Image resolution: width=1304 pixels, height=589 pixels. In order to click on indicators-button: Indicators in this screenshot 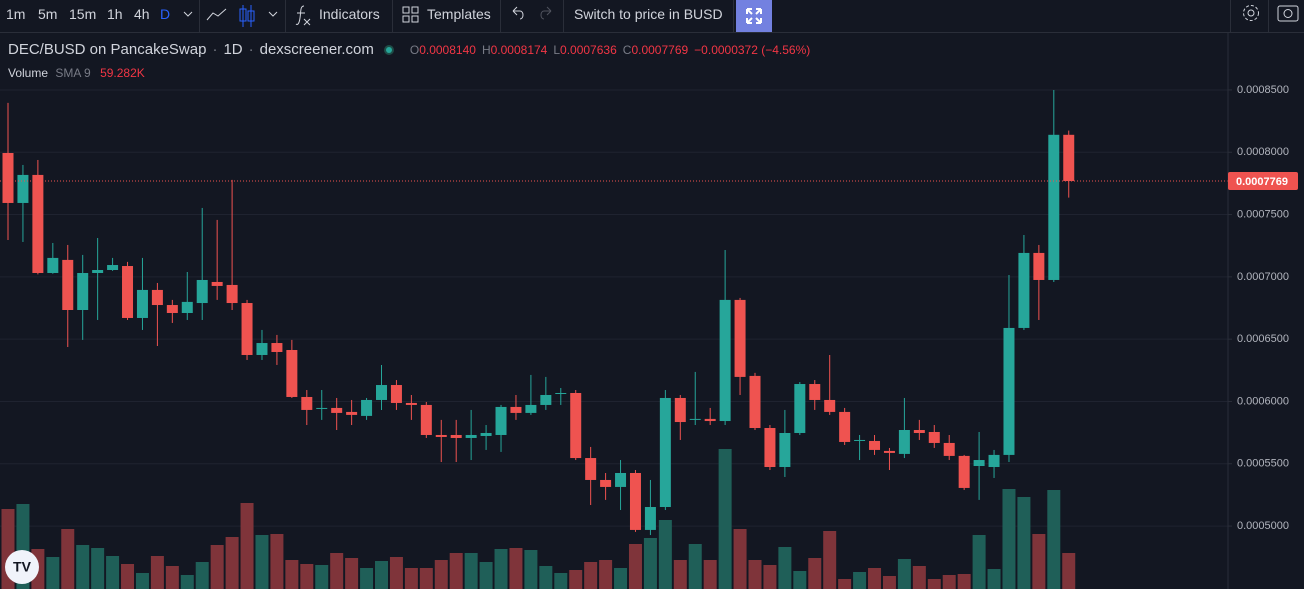, I will do `click(349, 14)`.